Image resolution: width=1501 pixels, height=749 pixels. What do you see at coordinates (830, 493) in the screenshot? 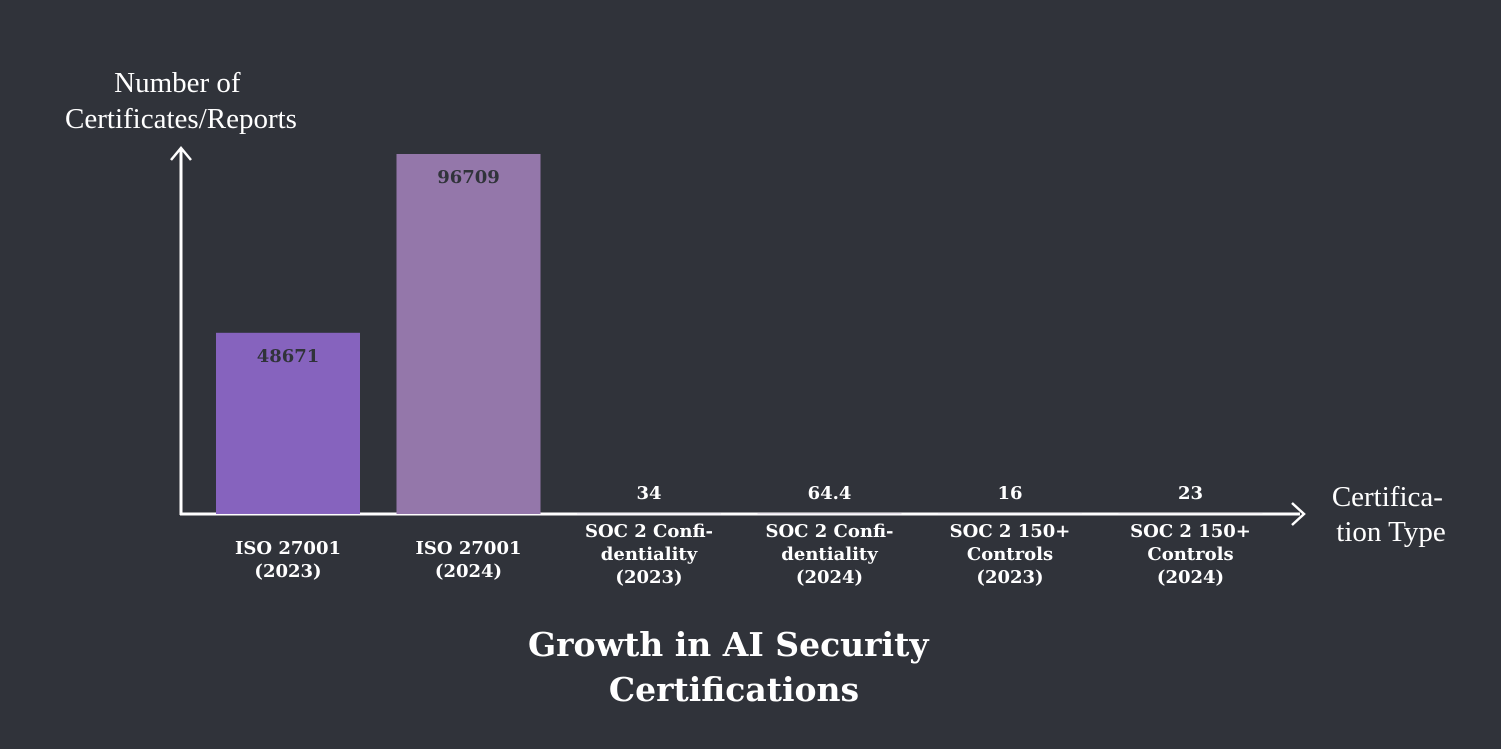
I see `value-label-4: 64.4` at bounding box center [830, 493].